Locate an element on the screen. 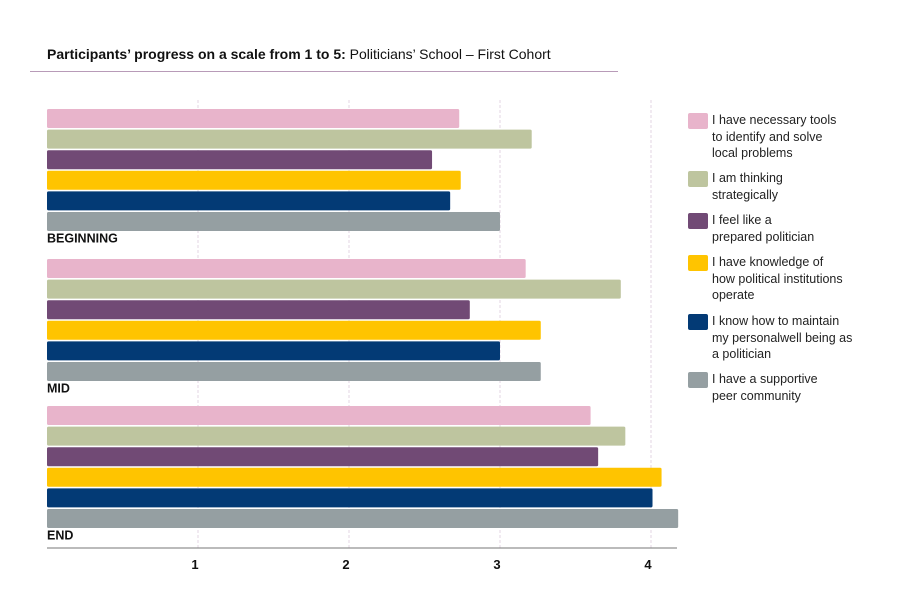  x-tick-label: 2 is located at coordinates (345, 564).